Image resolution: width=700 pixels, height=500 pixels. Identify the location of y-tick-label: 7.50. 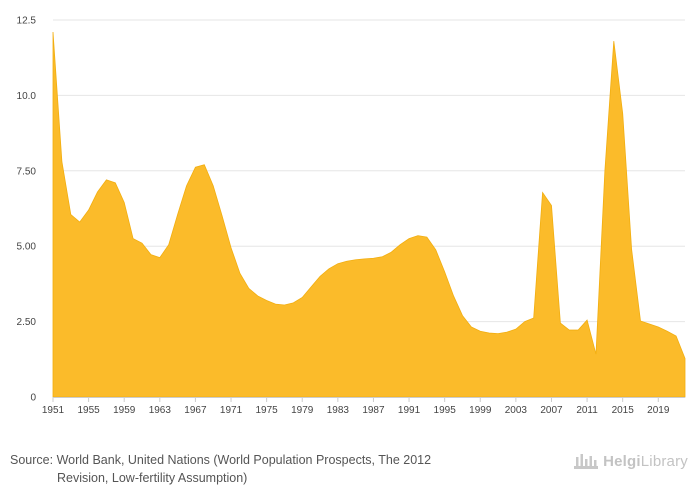
(27, 171).